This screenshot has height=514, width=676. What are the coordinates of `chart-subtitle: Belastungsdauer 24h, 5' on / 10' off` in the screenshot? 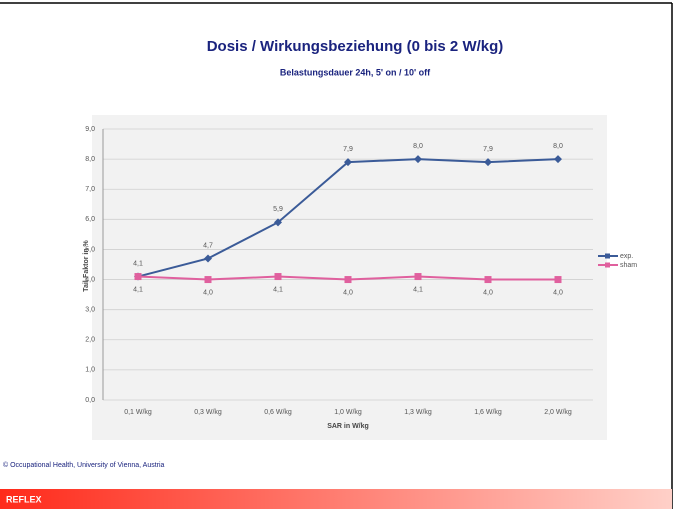 It's located at (355, 72).